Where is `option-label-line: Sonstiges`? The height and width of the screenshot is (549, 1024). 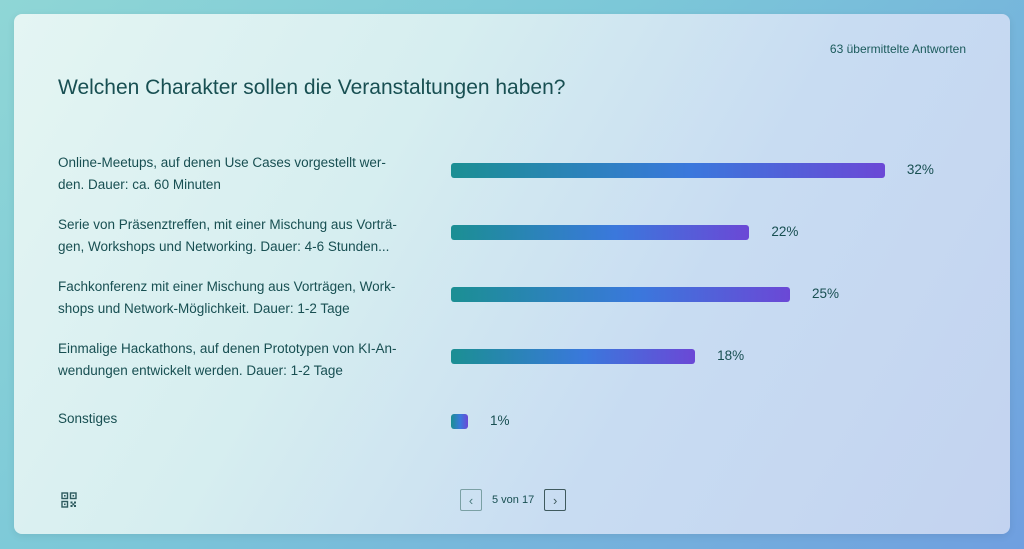 option-label-line: Sonstiges is located at coordinates (88, 418).